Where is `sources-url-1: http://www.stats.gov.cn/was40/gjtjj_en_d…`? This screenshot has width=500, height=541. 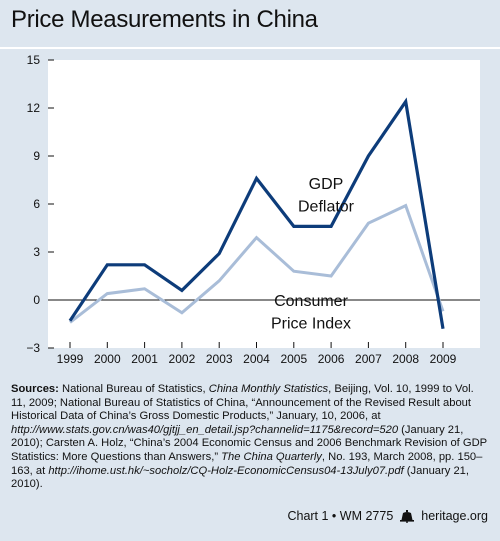 sources-url-1: http://www.stats.gov.cn/was40/gjtjj_en_d… is located at coordinates (205, 429).